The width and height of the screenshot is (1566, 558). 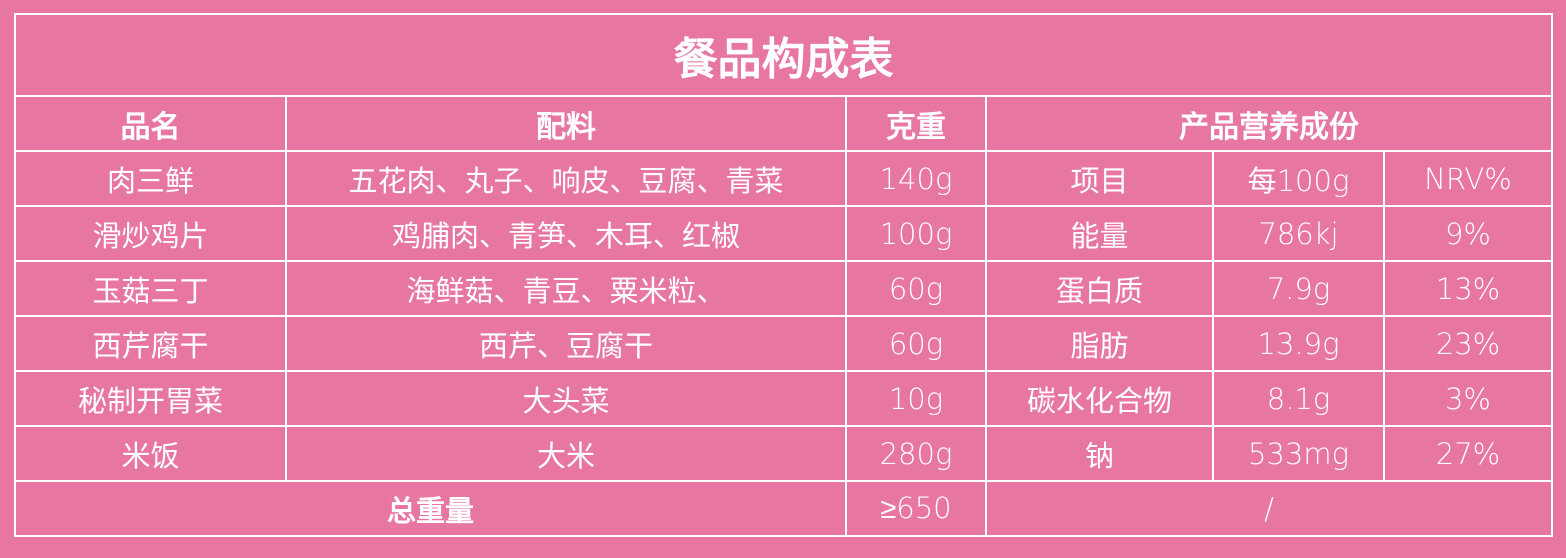 What do you see at coordinates (1099, 288) in the screenshot?
I see `nutrition-item: 蛋白质` at bounding box center [1099, 288].